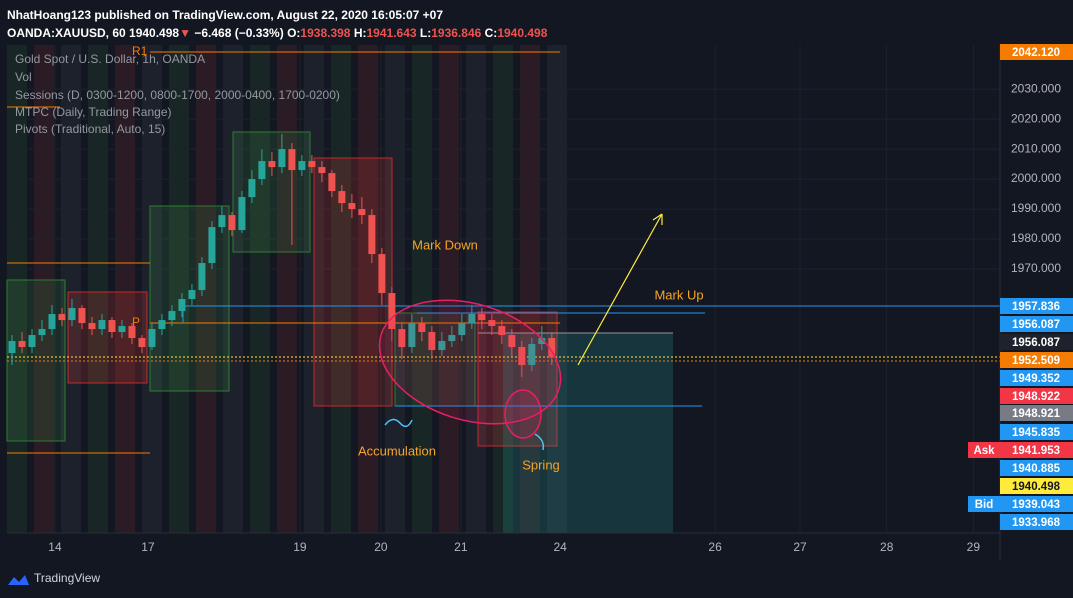 This screenshot has width=1073, height=598. I want to click on price-tag: 1948.921, so click(1036, 414).